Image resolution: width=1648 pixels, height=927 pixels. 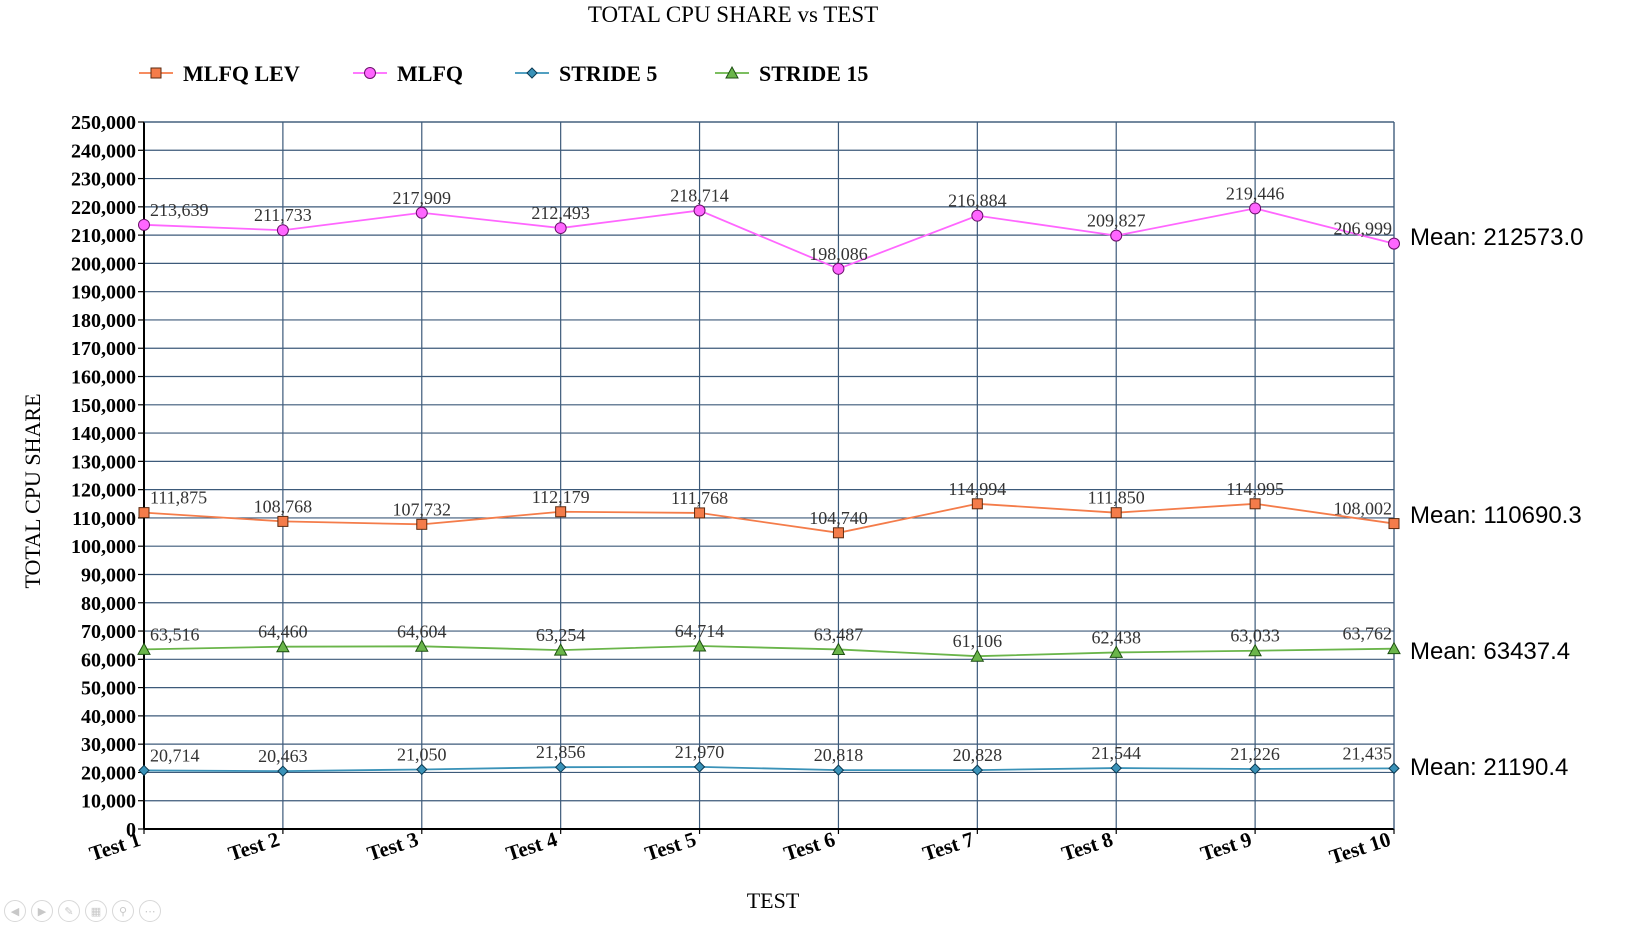 I want to click on data-label: 111,850, so click(x=1116, y=498).